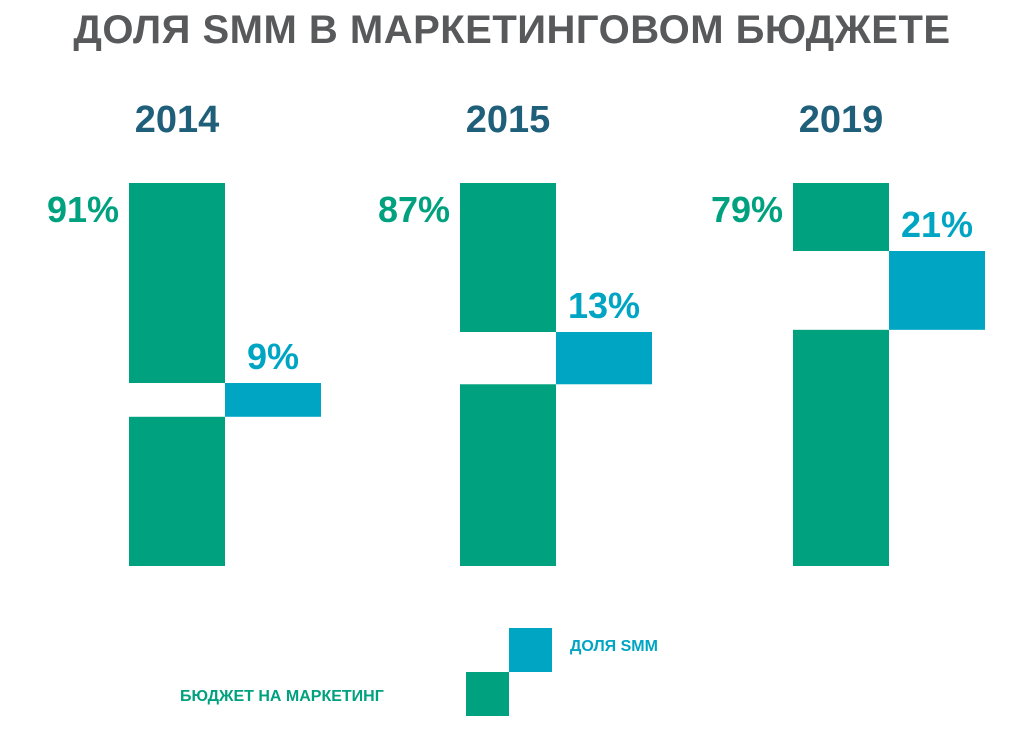 The height and width of the screenshot is (729, 1024). Describe the element at coordinates (508, 120) in the screenshot. I see `year-label-2015: 2015` at that location.